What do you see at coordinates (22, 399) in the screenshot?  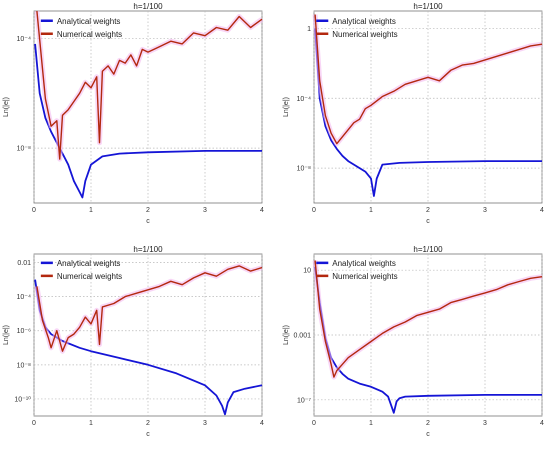 I see `y-tick-label: 10⁻¹⁰` at bounding box center [22, 399].